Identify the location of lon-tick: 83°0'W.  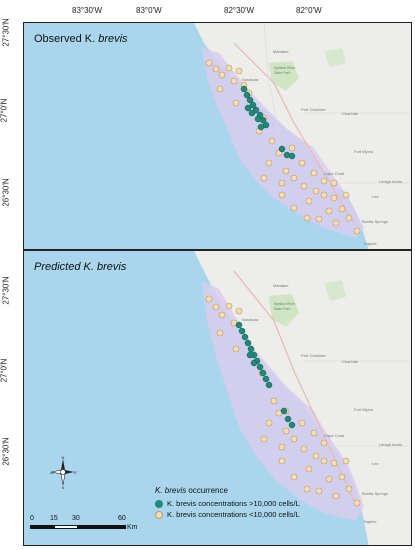
(149, 10).